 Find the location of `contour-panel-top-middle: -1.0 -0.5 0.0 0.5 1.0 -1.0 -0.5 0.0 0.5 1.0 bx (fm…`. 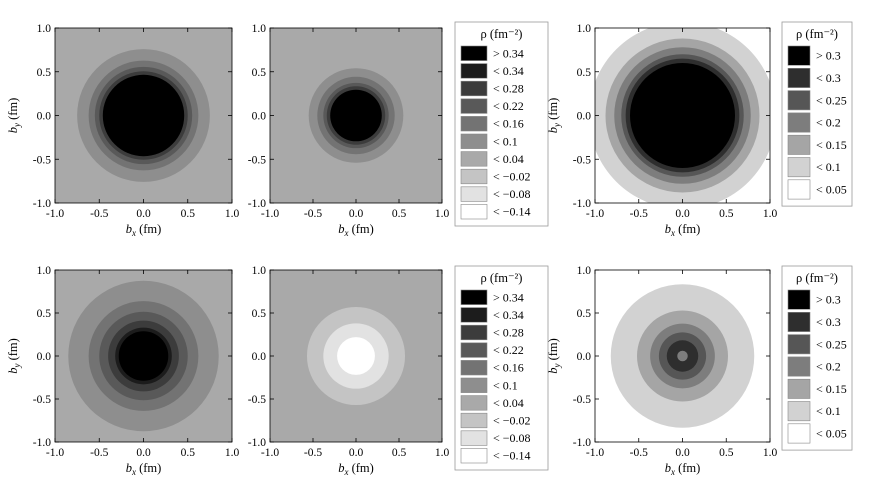

contour-panel-top-middle: -1.0 -0.5 0.0 0.5 1.0 -1.0 -0.5 0.0 0.5 1.0 bx (fm… is located at coordinates (349, 130).